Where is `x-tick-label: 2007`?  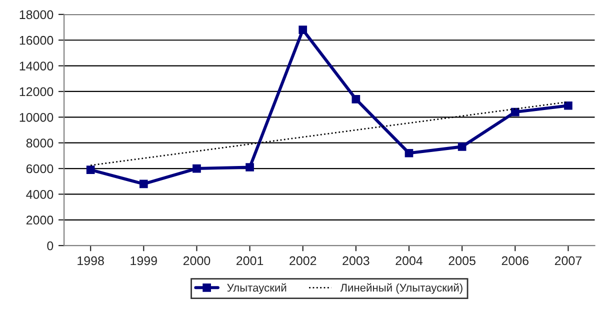
x-tick-label: 2007 is located at coordinates (568, 261).